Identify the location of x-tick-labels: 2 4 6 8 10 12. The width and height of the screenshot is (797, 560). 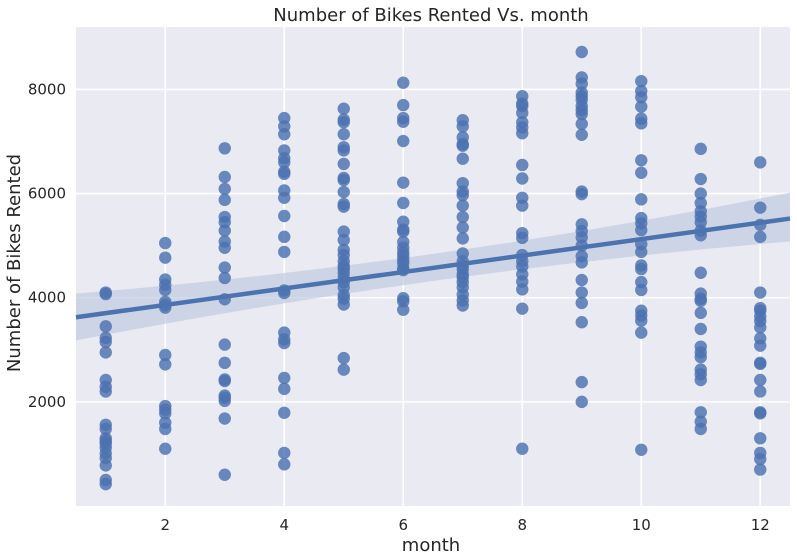
(464, 525).